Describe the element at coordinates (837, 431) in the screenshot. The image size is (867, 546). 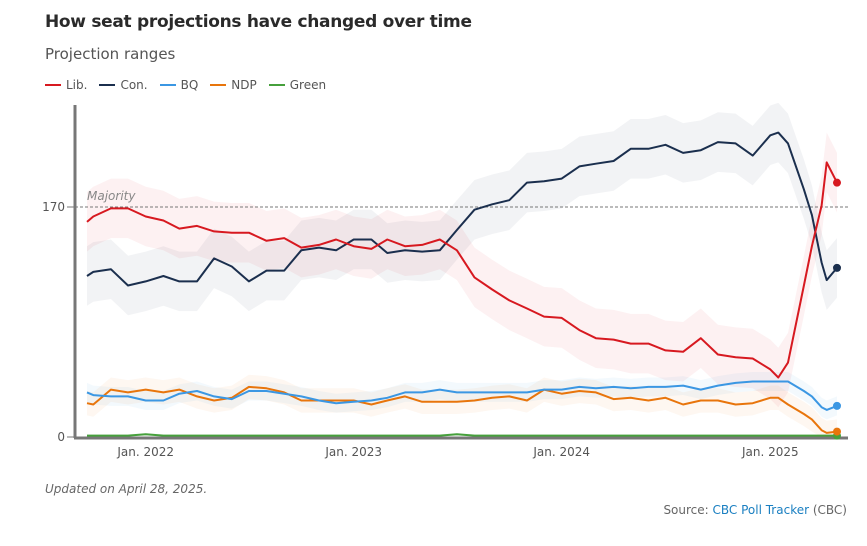
I see `series-end-point-ndp` at that location.